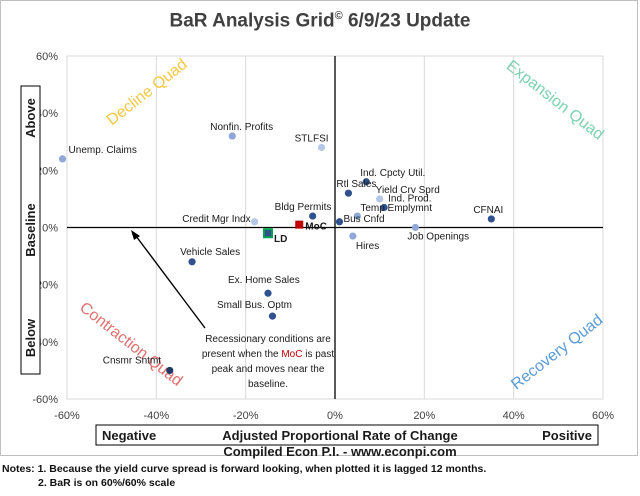 Image resolution: width=640 pixels, height=496 pixels. What do you see at coordinates (268, 384) in the screenshot?
I see `annotation-line: baseline.` at bounding box center [268, 384].